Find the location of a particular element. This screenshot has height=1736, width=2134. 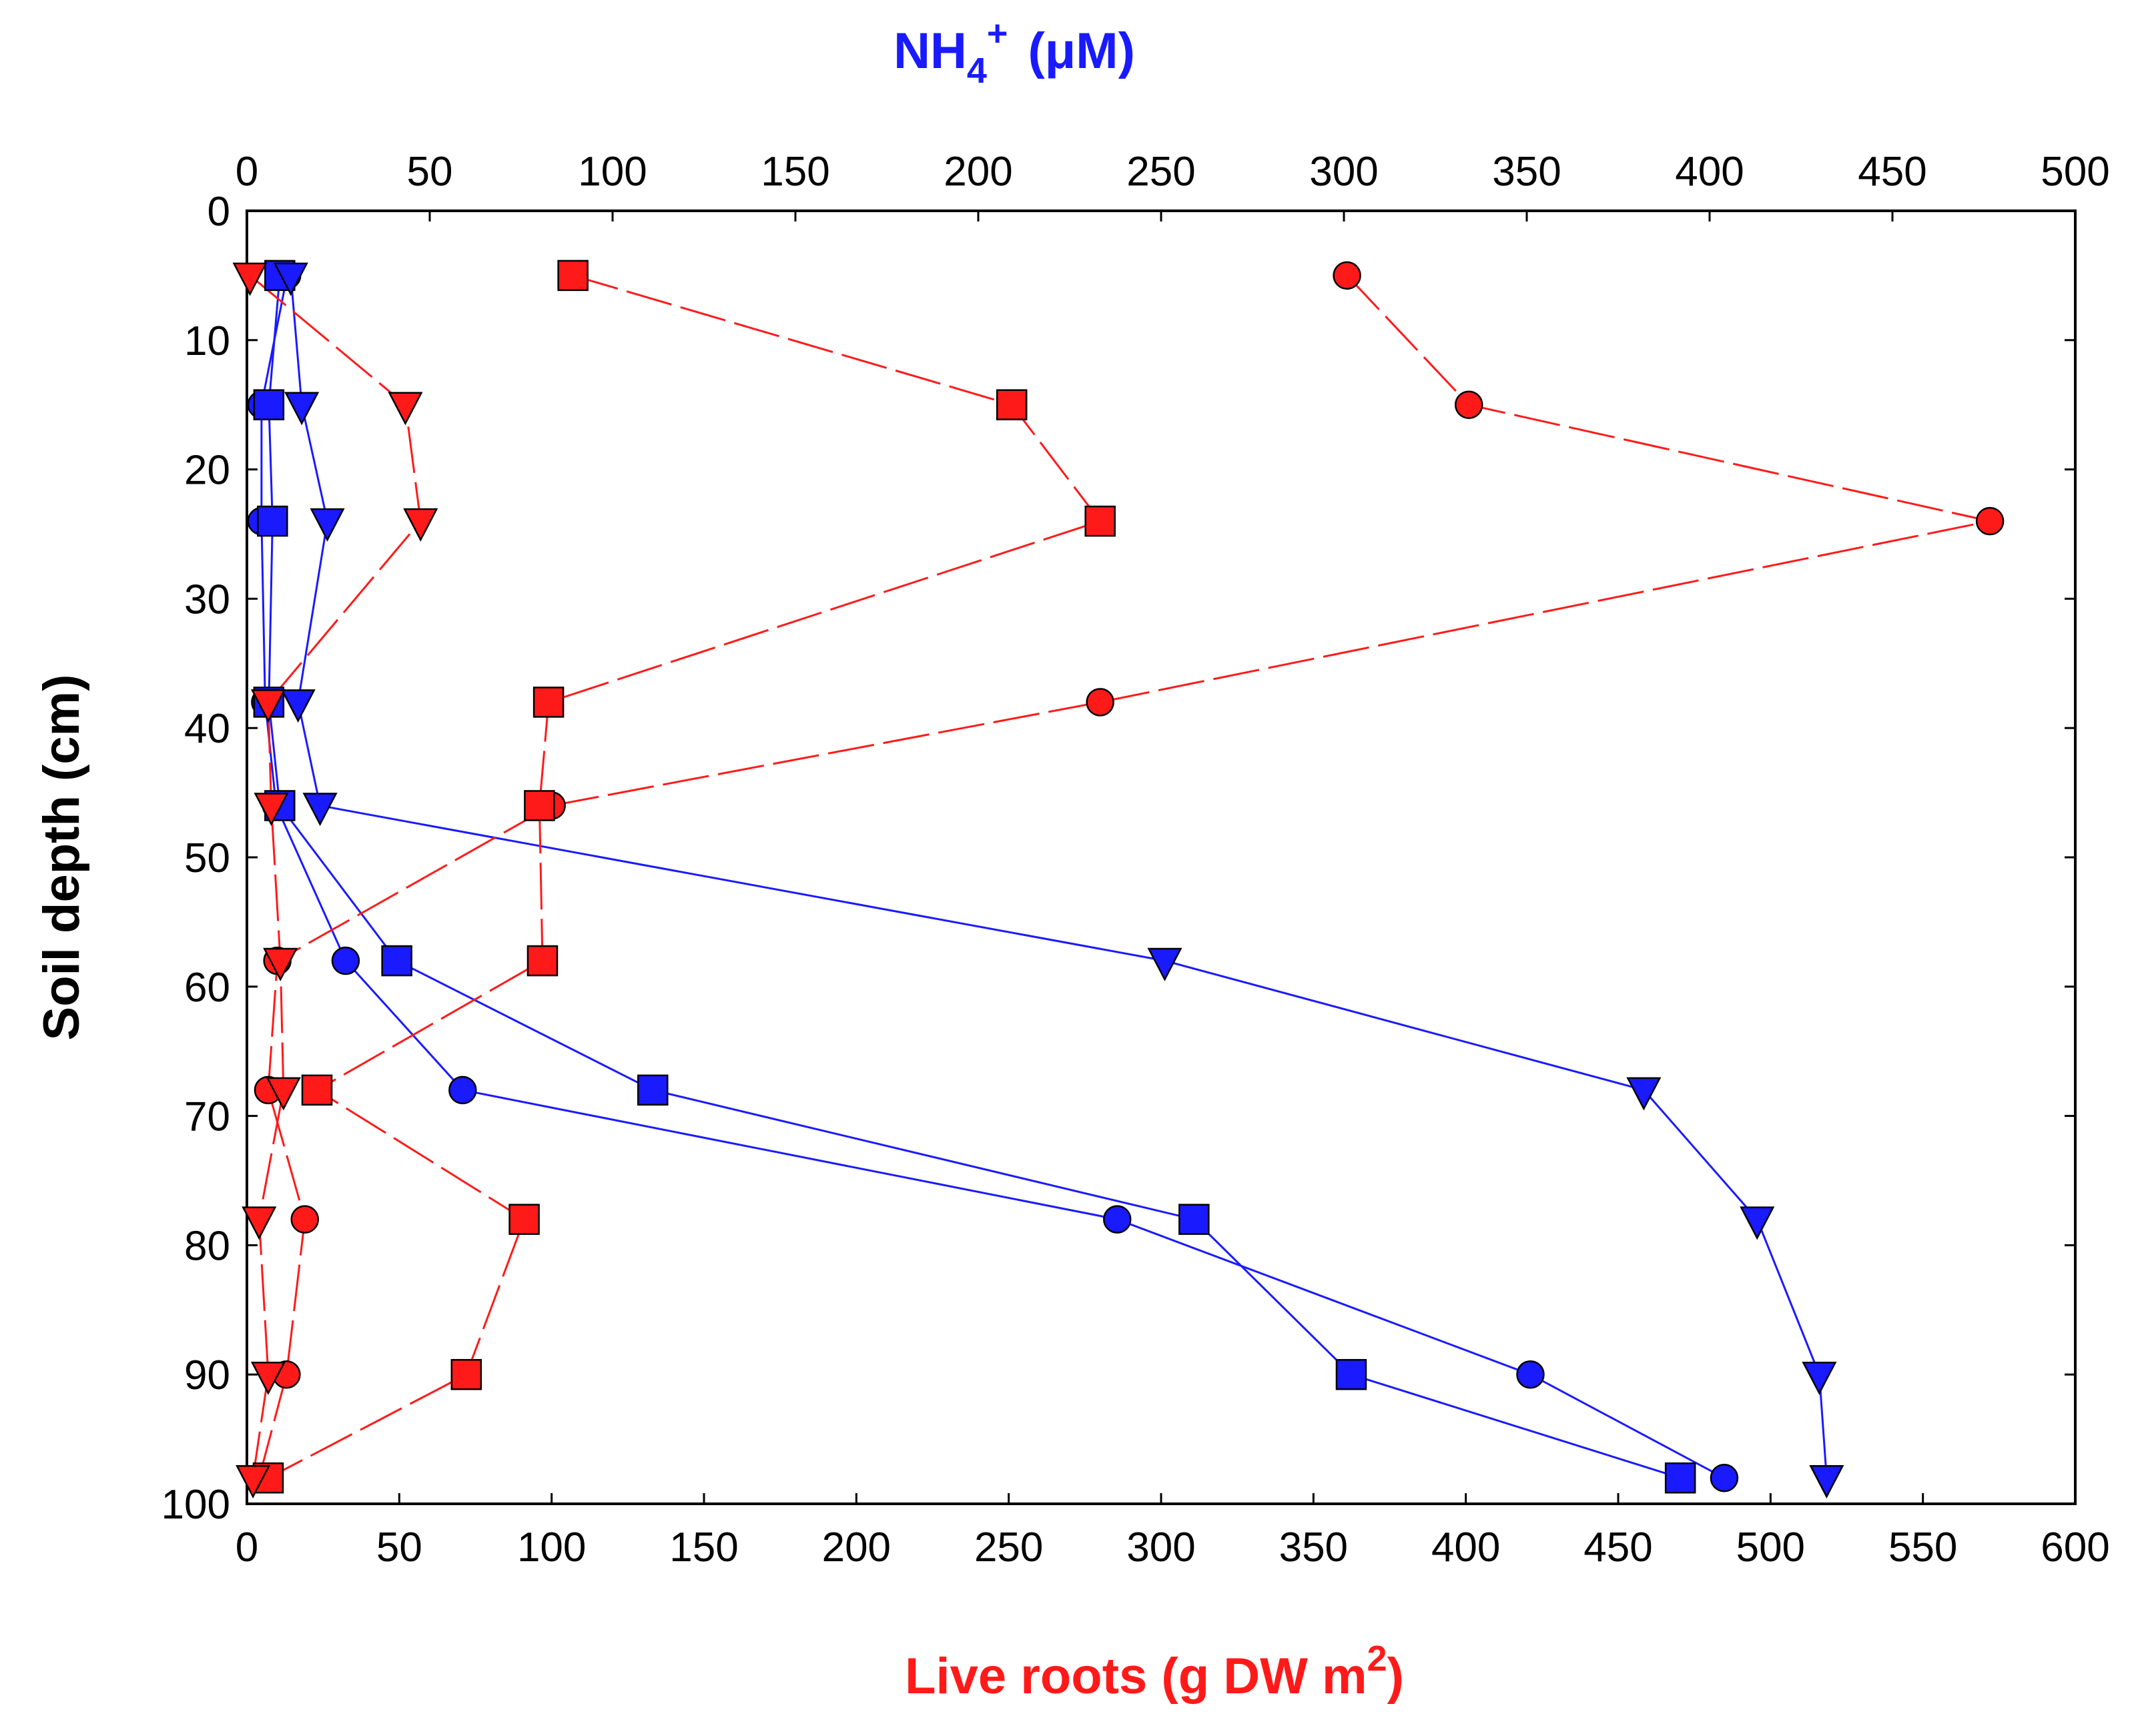

left-axis-tick-label: 80 is located at coordinates (207, 1246).